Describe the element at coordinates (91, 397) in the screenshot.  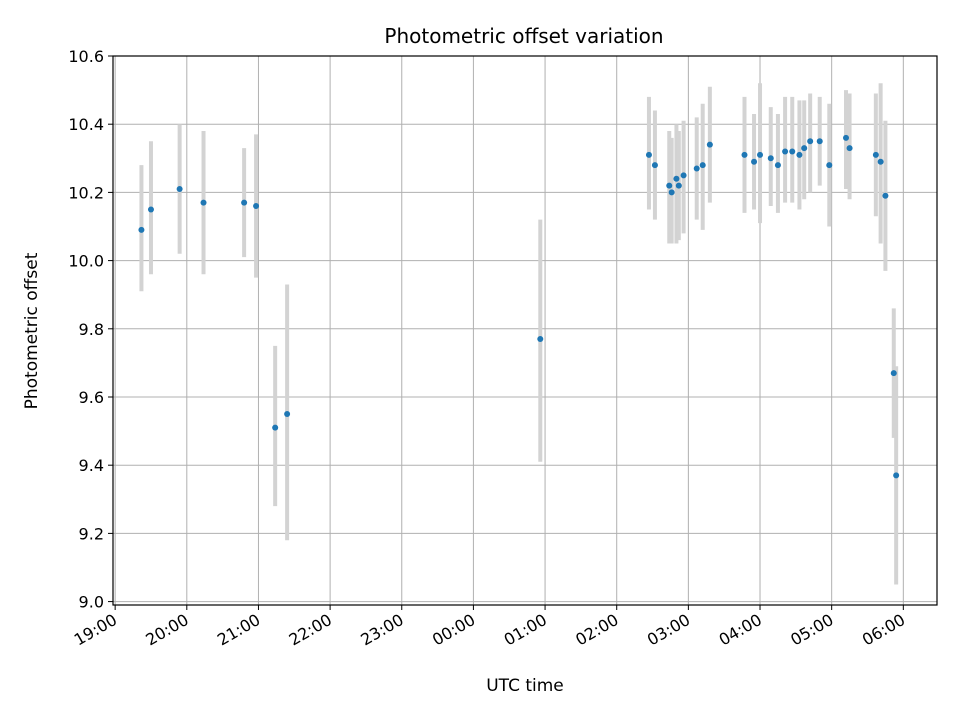
I see `y-tick-label: 9.6` at that location.